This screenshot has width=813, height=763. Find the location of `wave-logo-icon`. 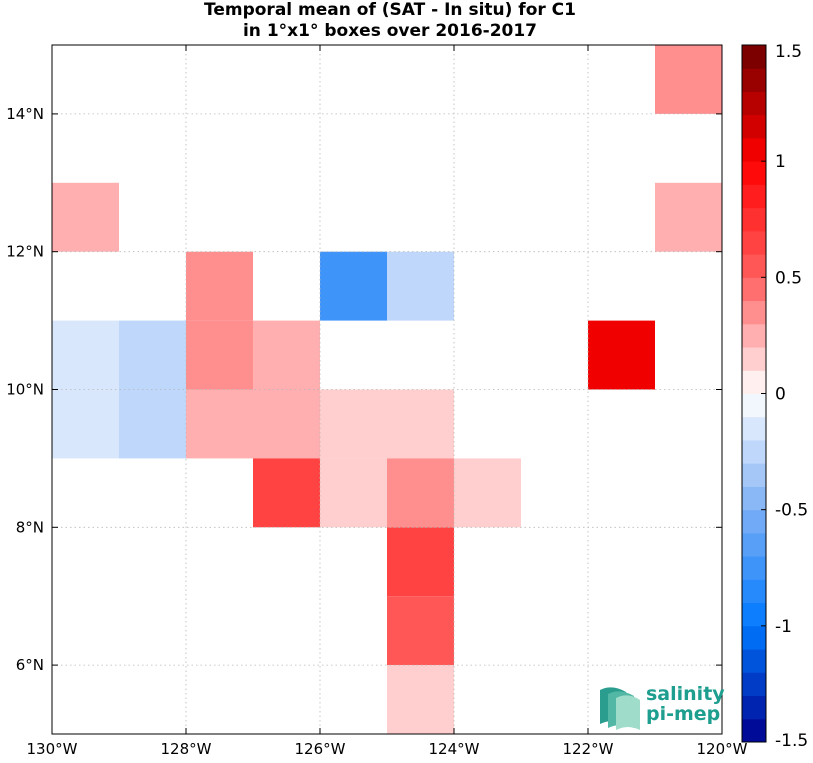

wave-logo-icon is located at coordinates (620, 708).